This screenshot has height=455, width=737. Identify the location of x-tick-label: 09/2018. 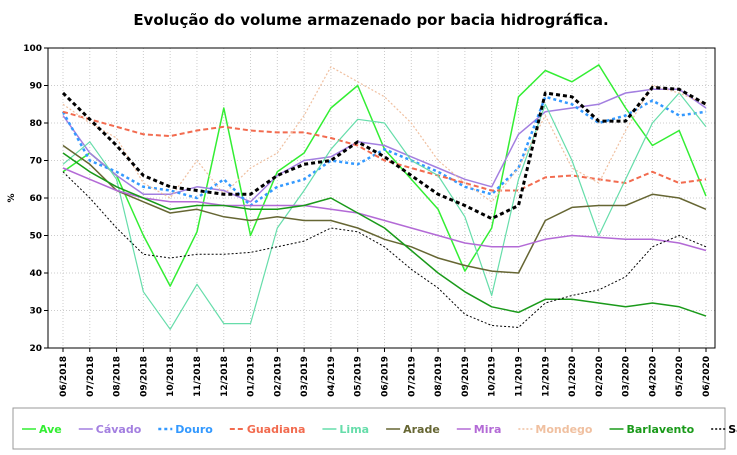
(144, 376).